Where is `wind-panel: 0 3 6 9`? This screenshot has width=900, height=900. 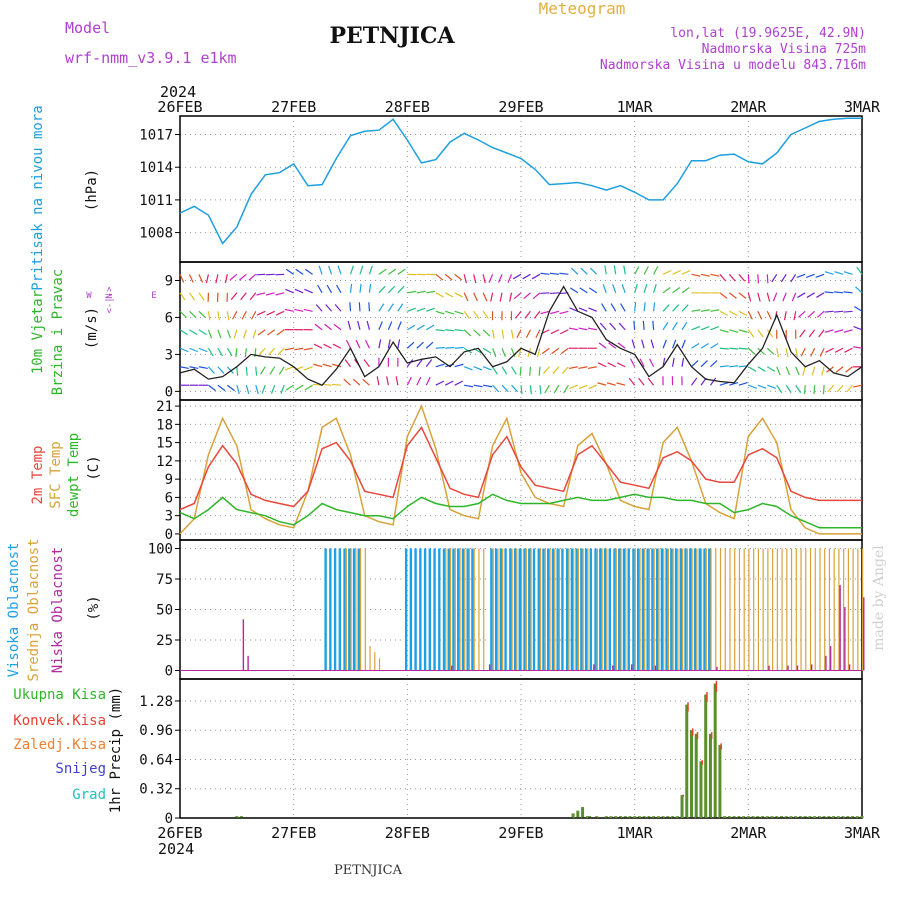 wind-panel: 0 3 6 9 is located at coordinates (514, 331).